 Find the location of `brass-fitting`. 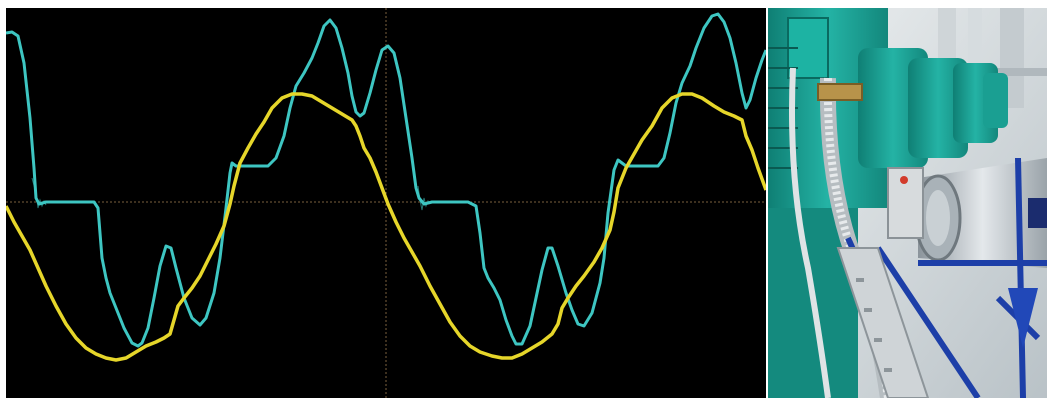

brass-fitting is located at coordinates (840, 92).